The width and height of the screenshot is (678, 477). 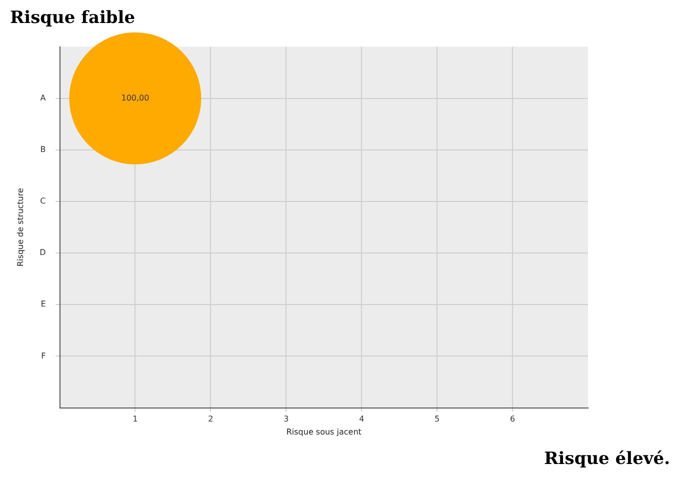 What do you see at coordinates (43, 201) in the screenshot?
I see `y-tick-label: C` at bounding box center [43, 201].